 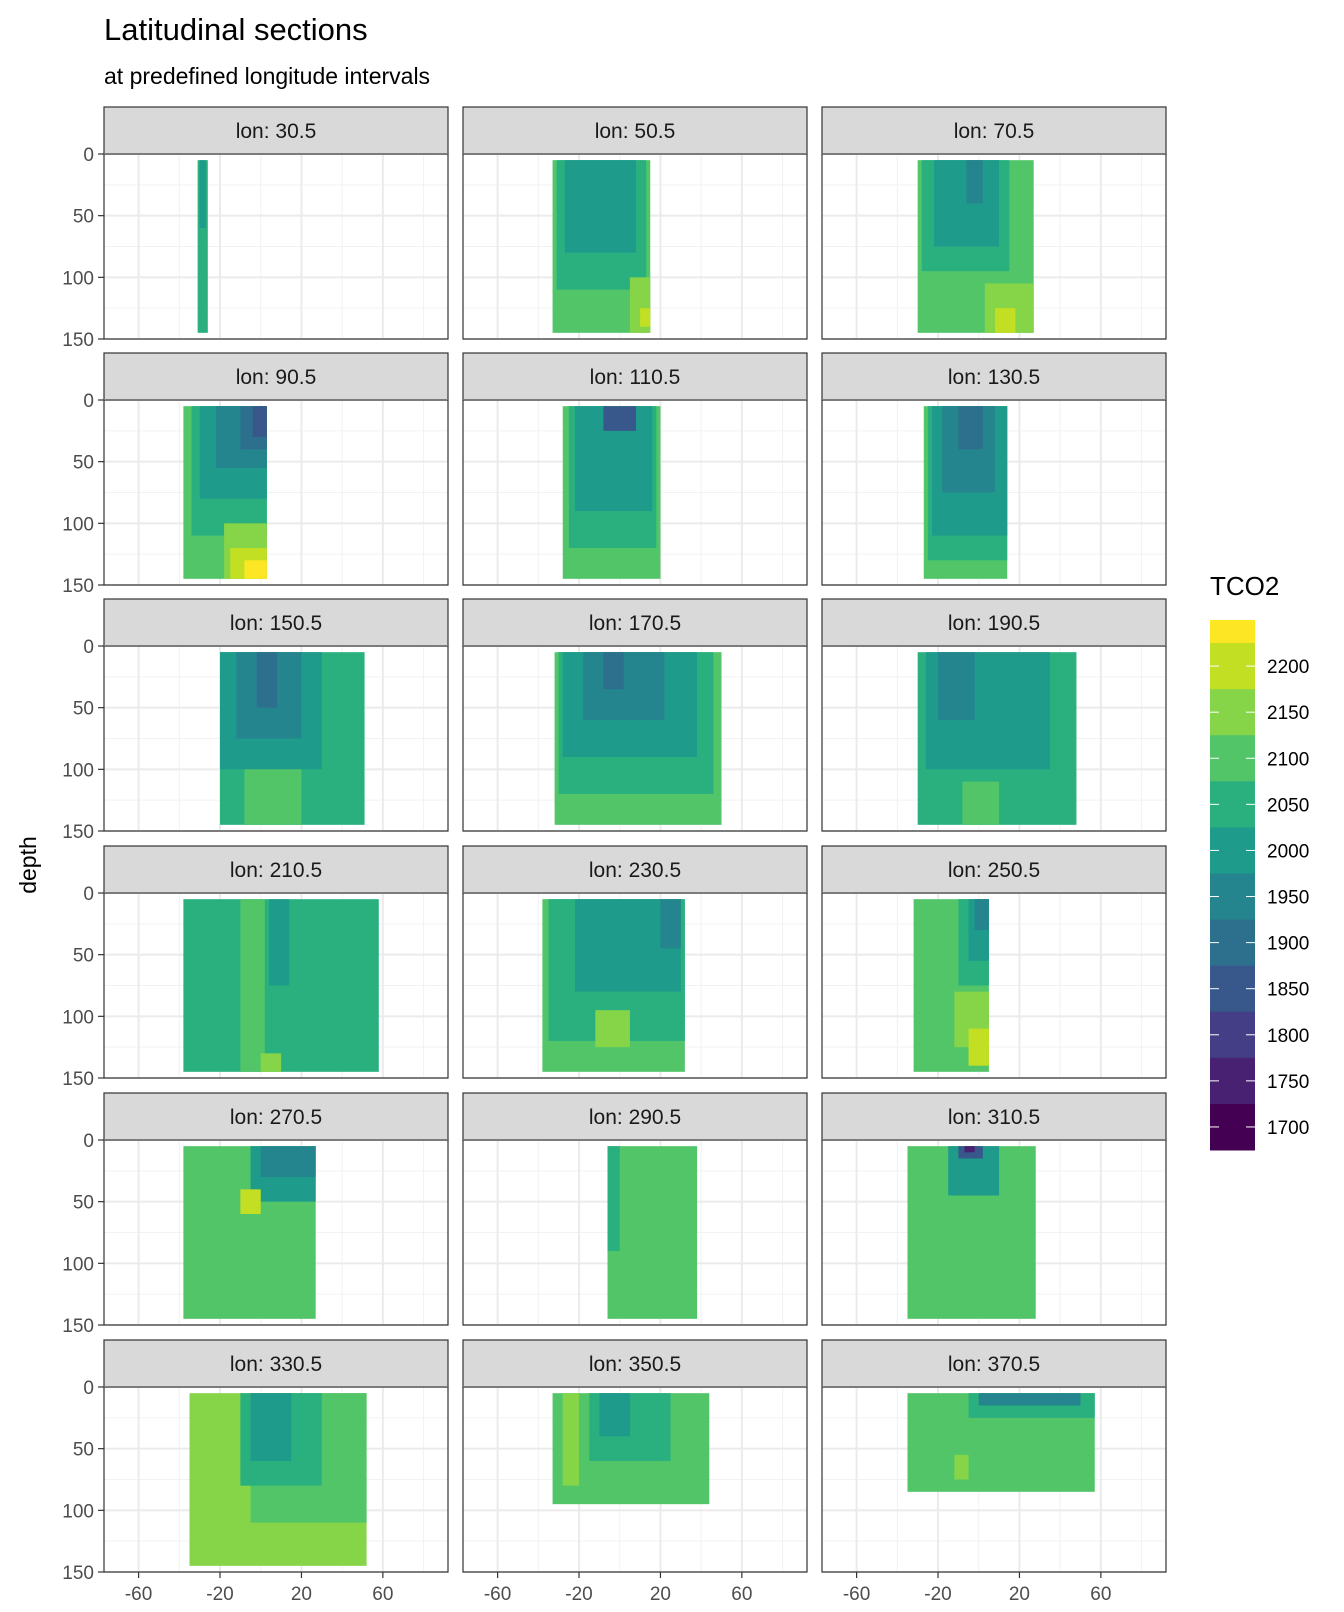 What do you see at coordinates (1288, 898) in the screenshot?
I see `legend-break-label: 1950` at bounding box center [1288, 898].